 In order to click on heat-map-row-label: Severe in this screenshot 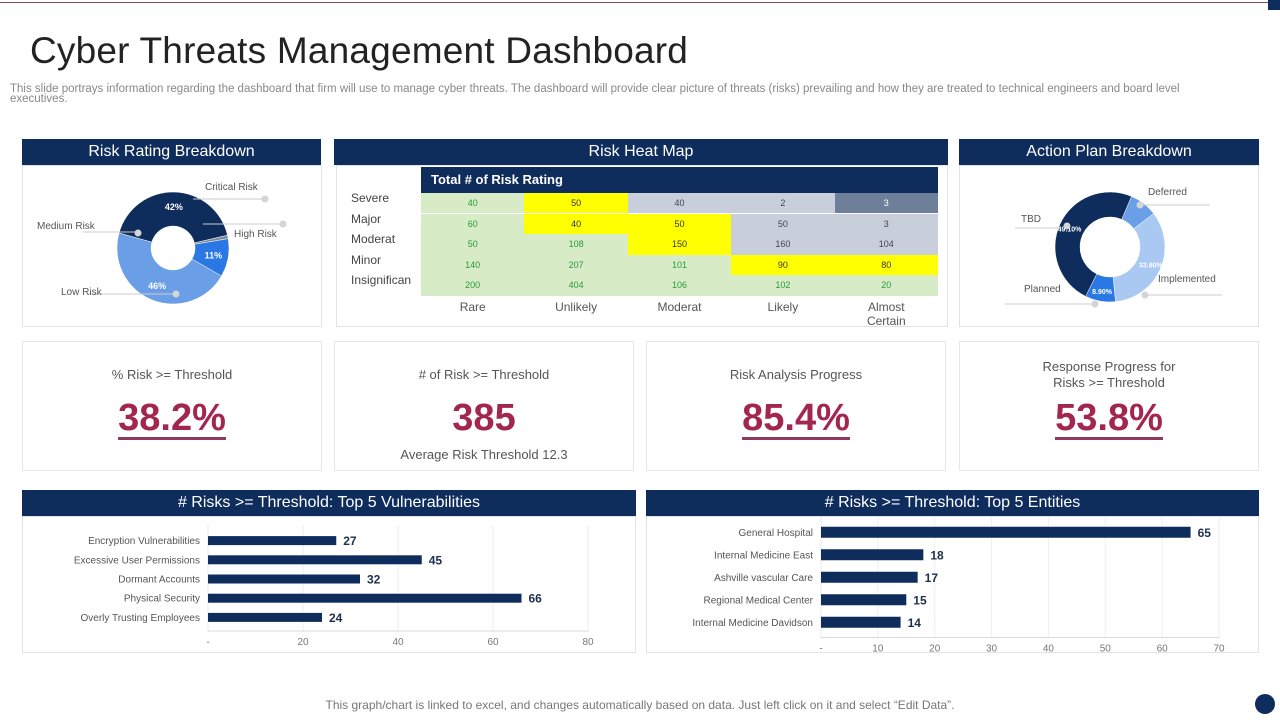, I will do `click(370, 198)`.